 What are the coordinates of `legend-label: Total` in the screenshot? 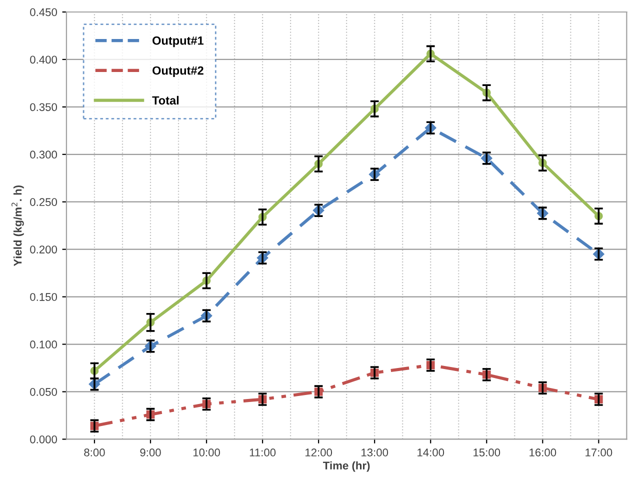 It's located at (165, 100).